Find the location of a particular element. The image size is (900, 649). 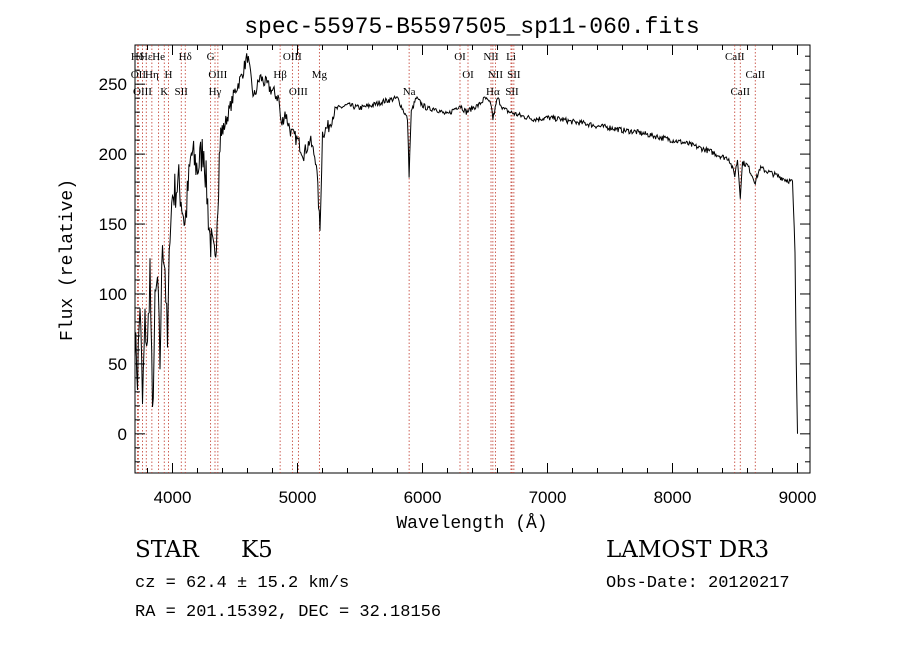

y-tick-label: 100 is located at coordinates (113, 294).